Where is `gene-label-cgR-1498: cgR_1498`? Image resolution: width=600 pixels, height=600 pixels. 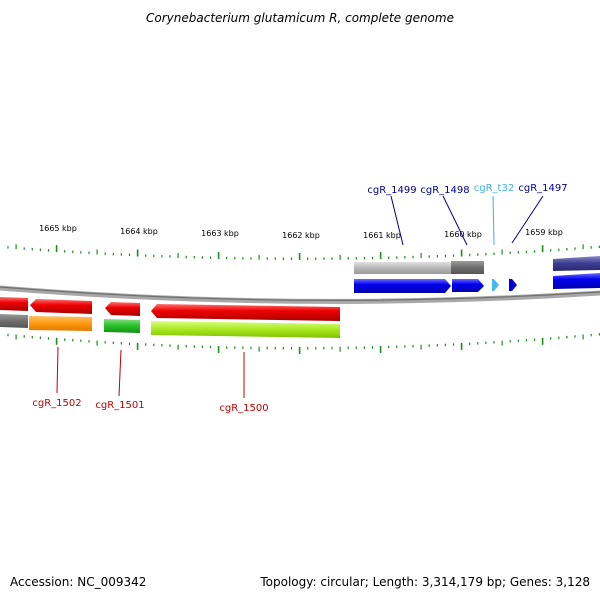
gene-label-cgR-1498: cgR_1498 is located at coordinates (444, 190).